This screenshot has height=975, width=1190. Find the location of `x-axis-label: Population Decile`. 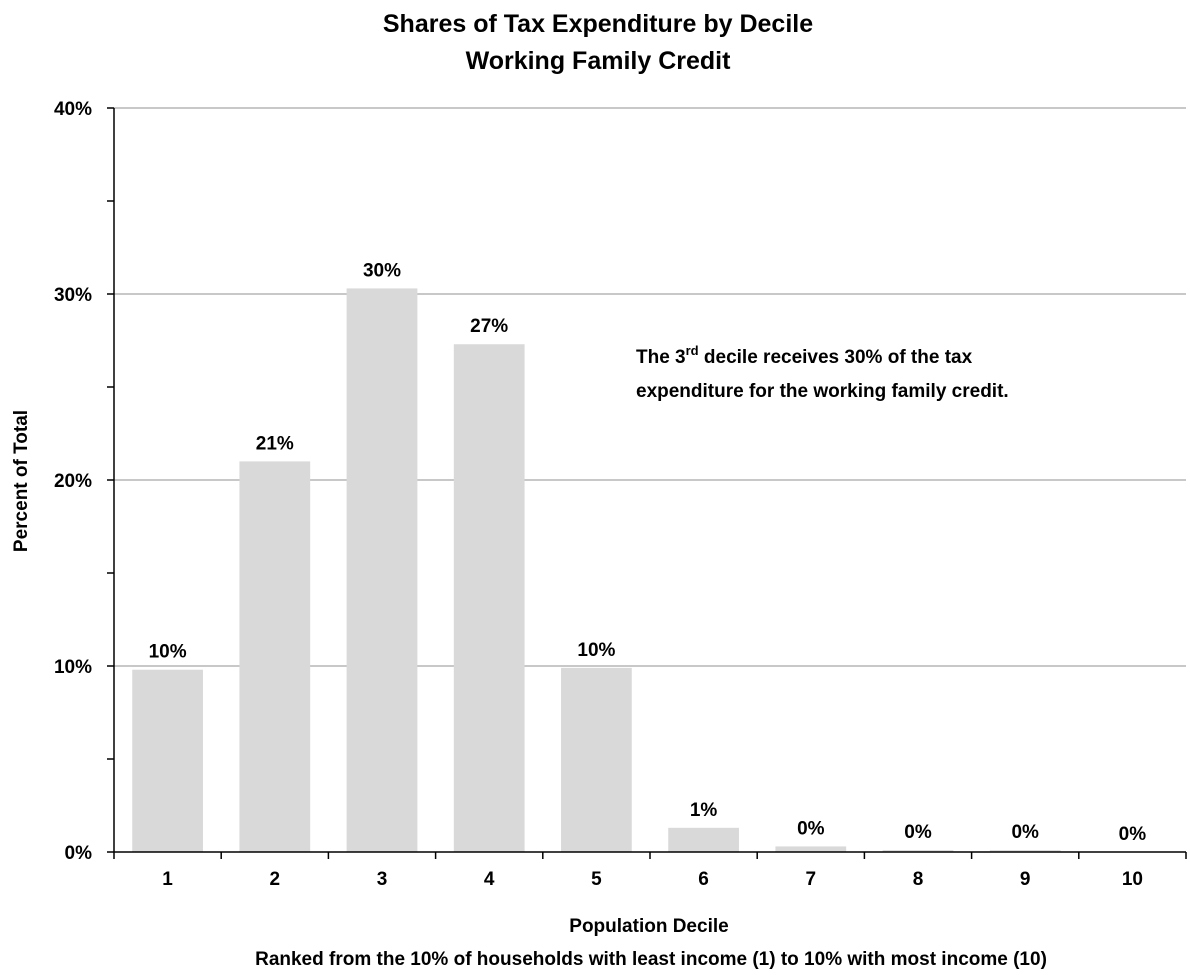

x-axis-label: Population Decile is located at coordinates (648, 926).